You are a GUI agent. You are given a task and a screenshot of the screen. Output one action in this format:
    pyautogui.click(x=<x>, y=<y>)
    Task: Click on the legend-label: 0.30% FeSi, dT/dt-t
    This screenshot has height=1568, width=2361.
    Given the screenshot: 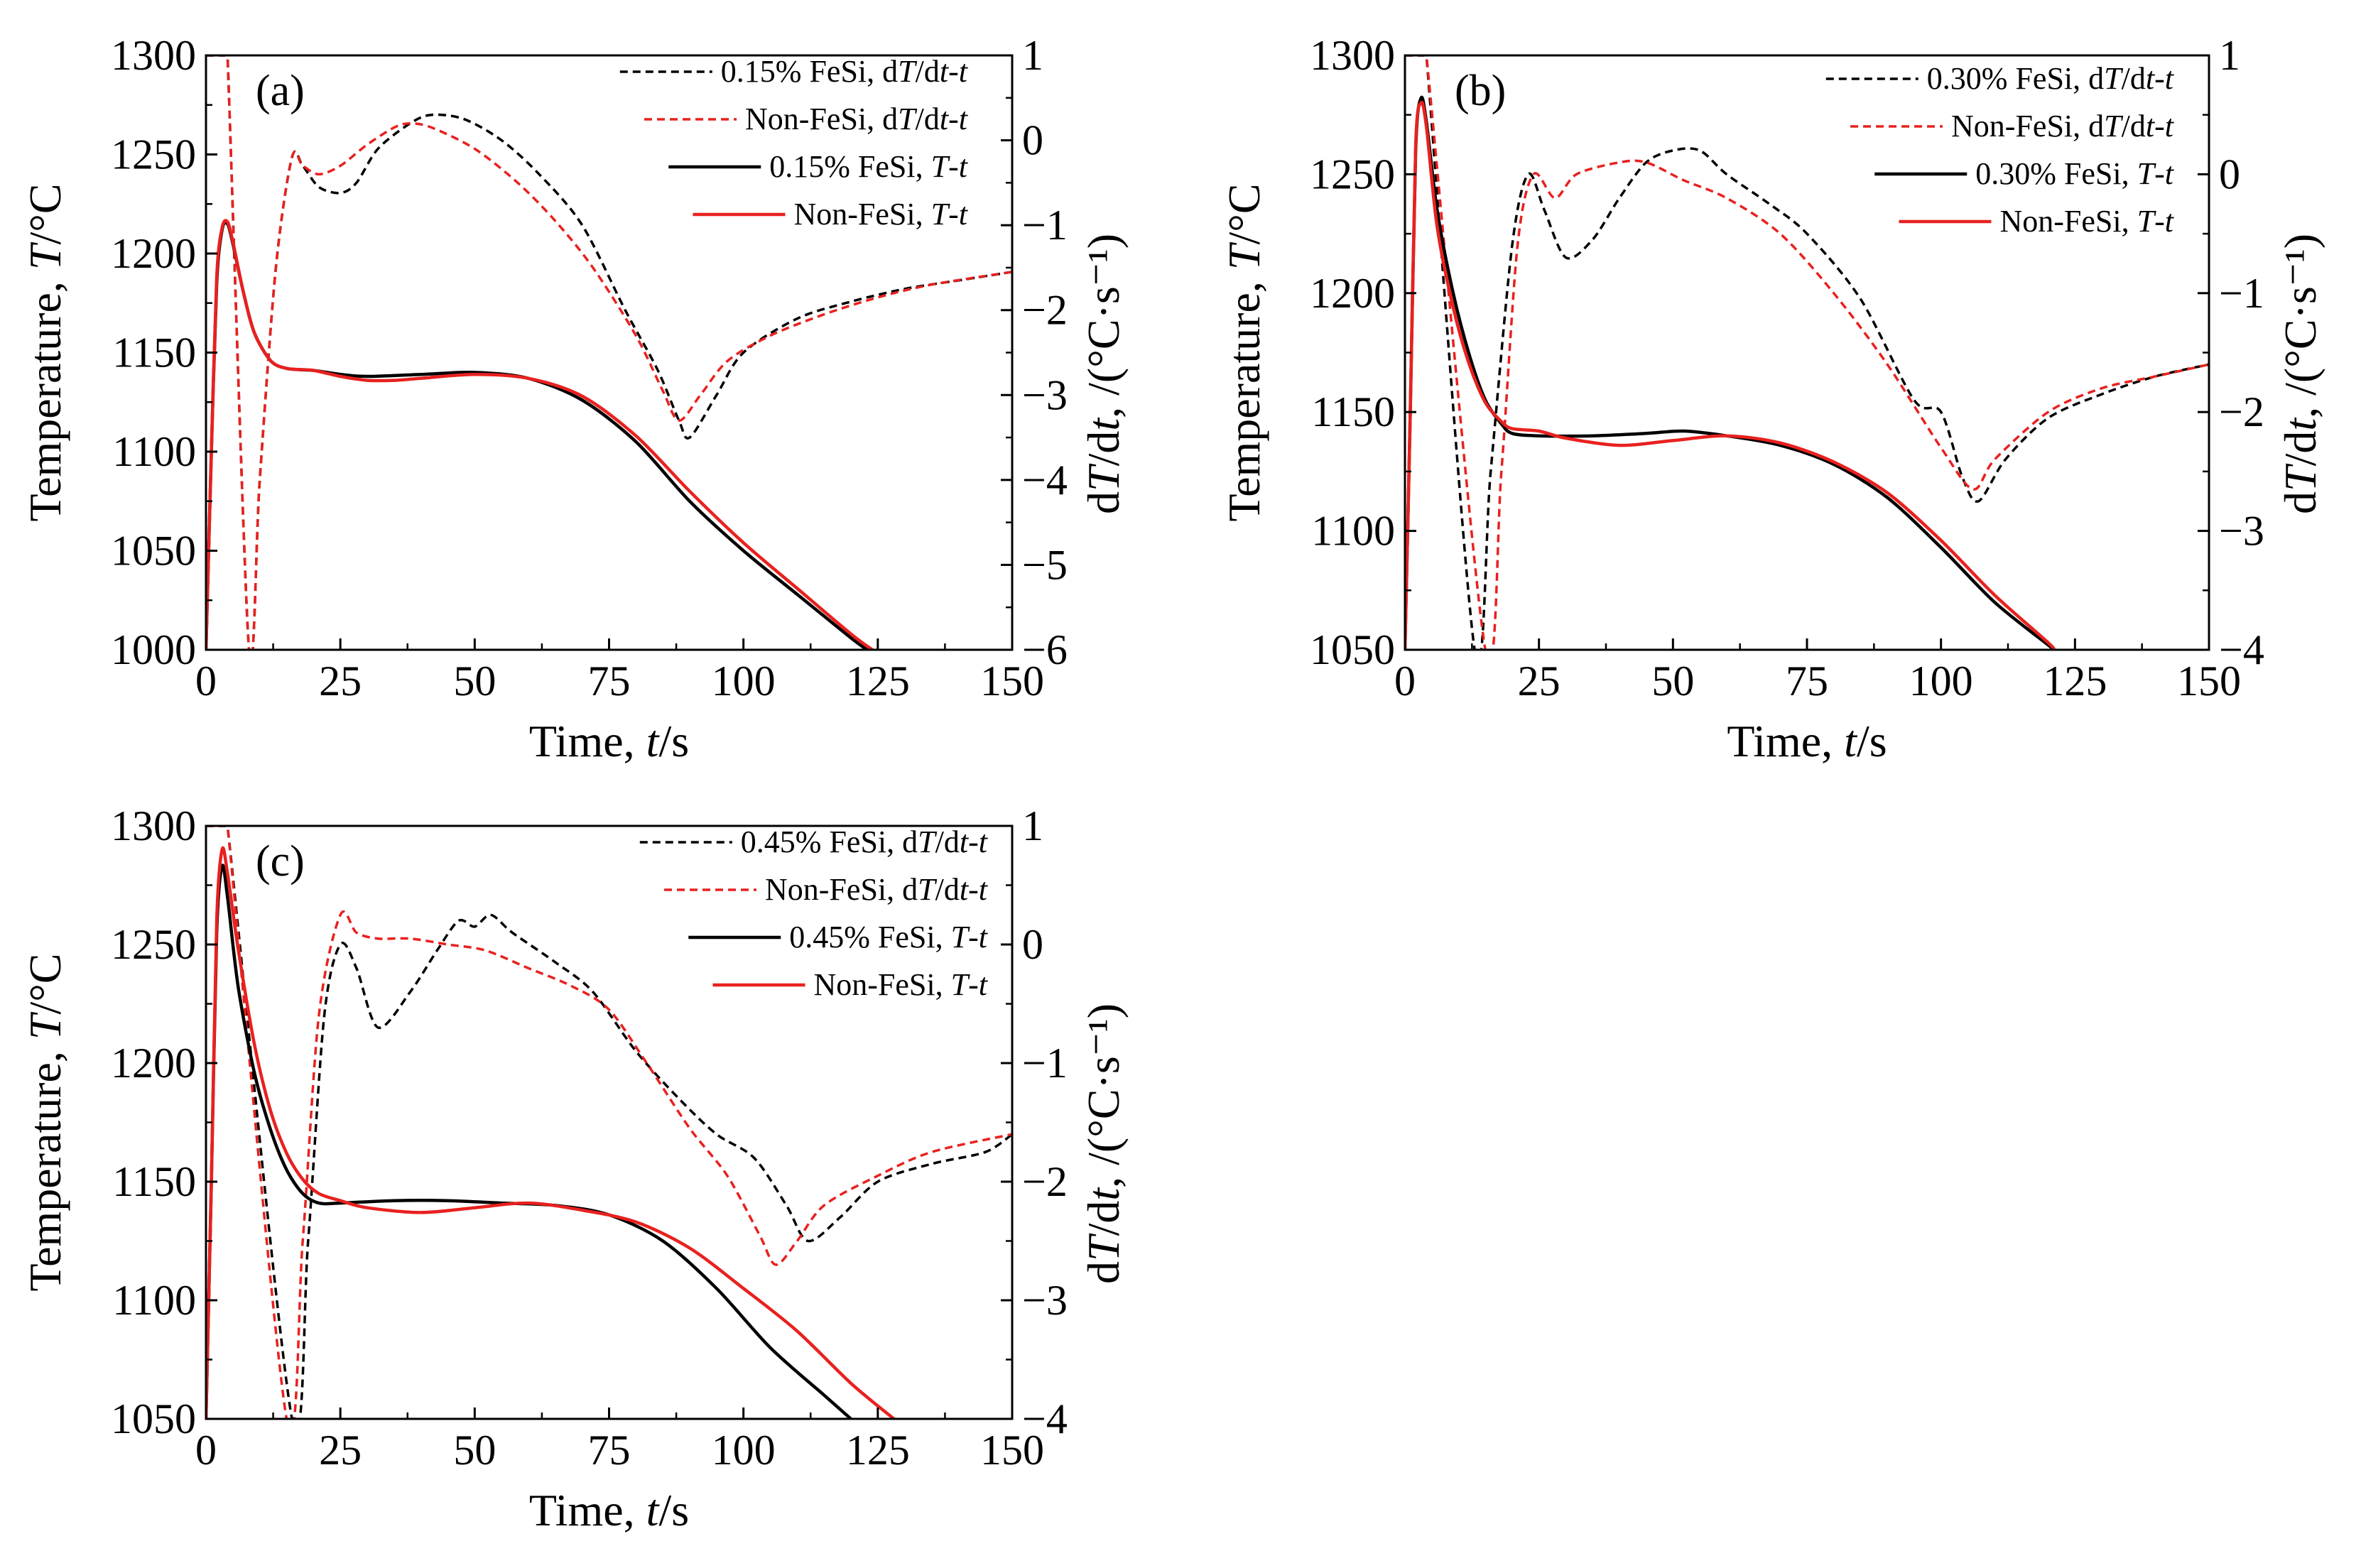 What is the action you would take?
    pyautogui.click(x=2051, y=79)
    